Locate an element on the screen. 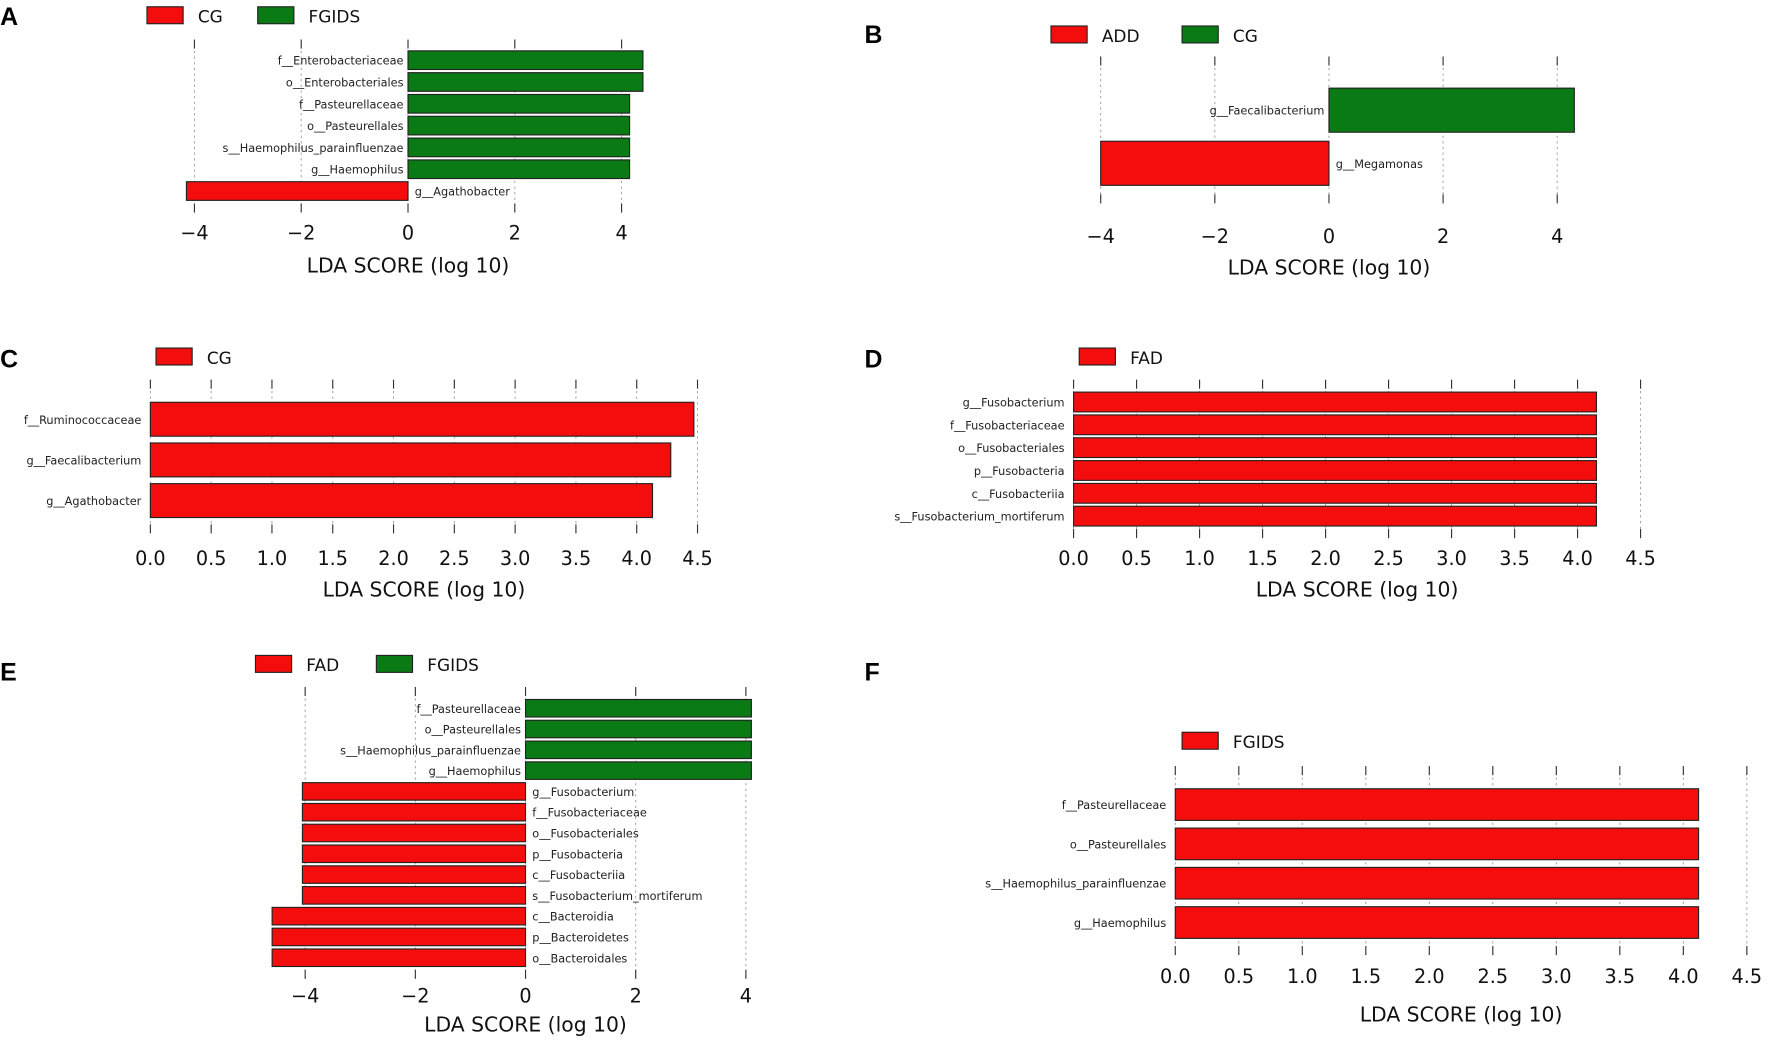 The image size is (1772, 1043). bar-label: p__Bacteroidetes is located at coordinates (580, 937).